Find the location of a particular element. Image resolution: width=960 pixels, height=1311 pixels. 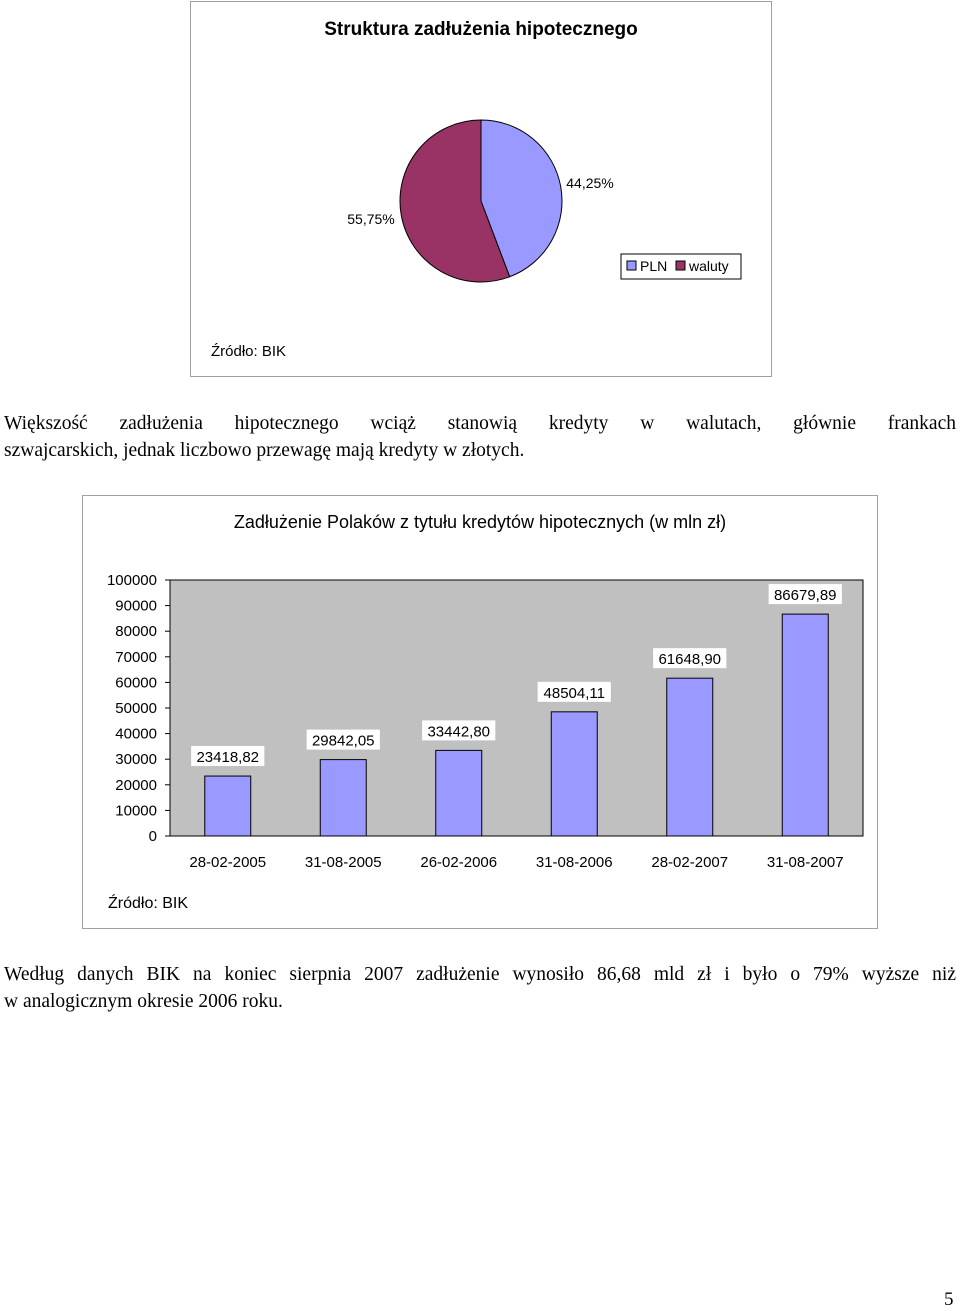

y-tick-label: 80000 is located at coordinates (136, 631).